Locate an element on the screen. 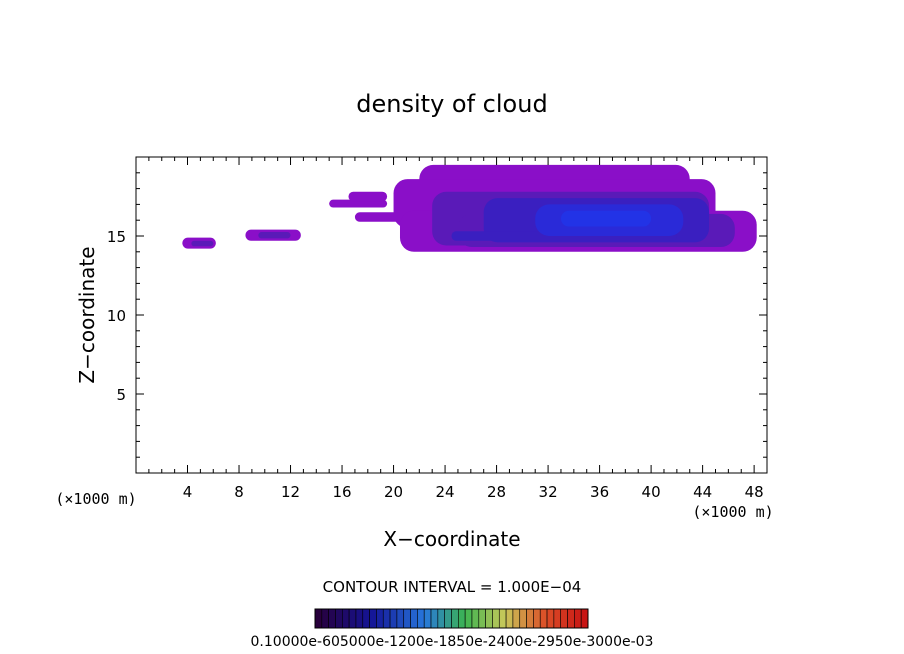  y-tick-label: 10 is located at coordinates (116, 316).